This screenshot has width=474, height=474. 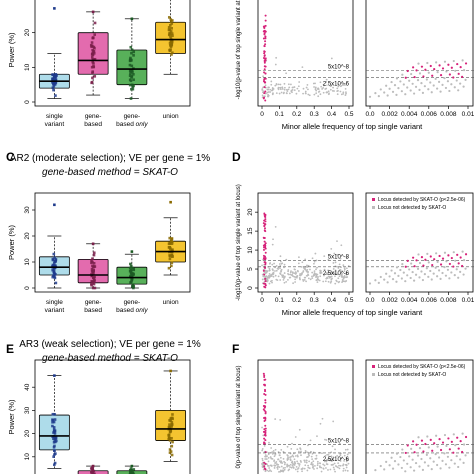 What do you see at coordinates (110, 172) in the screenshot?
I see `panel-subtitle: gene-based method = SKAT-O` at bounding box center [110, 172].